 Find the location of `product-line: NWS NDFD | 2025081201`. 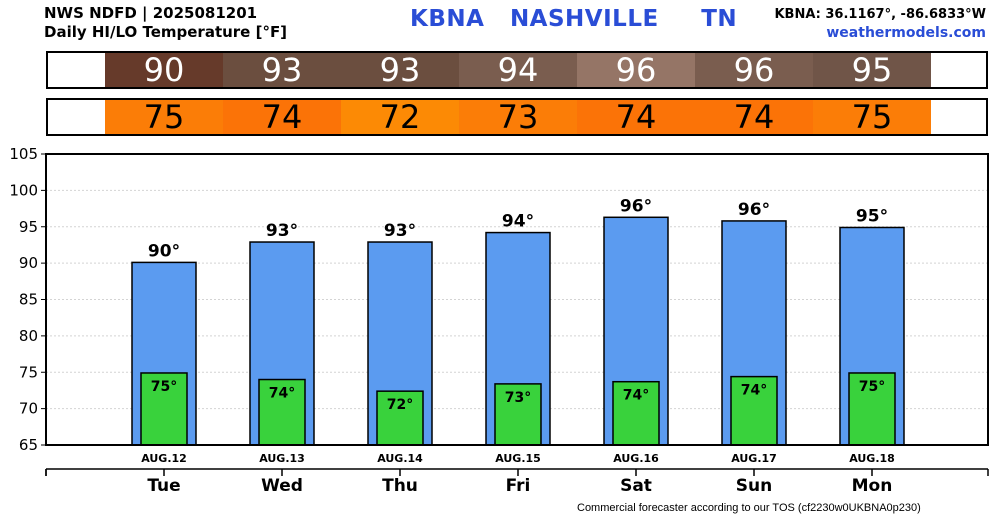

product-line: NWS NDFD | 2025081201 is located at coordinates (151, 13).